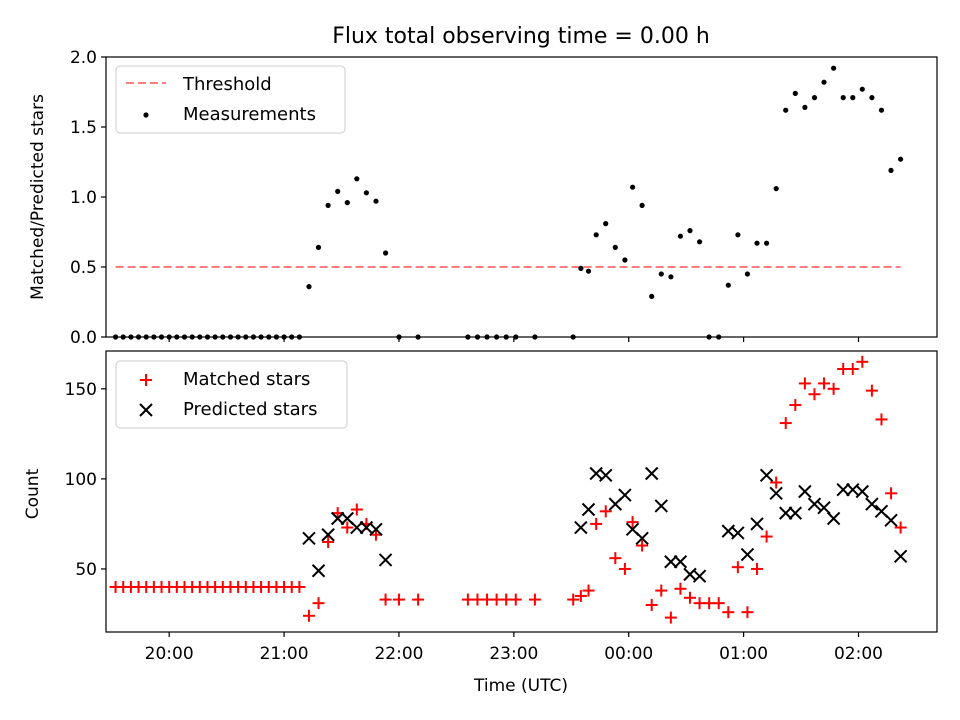 The height and width of the screenshot is (720, 960). I want to click on measurements-legend-label: Measurements, so click(249, 114).